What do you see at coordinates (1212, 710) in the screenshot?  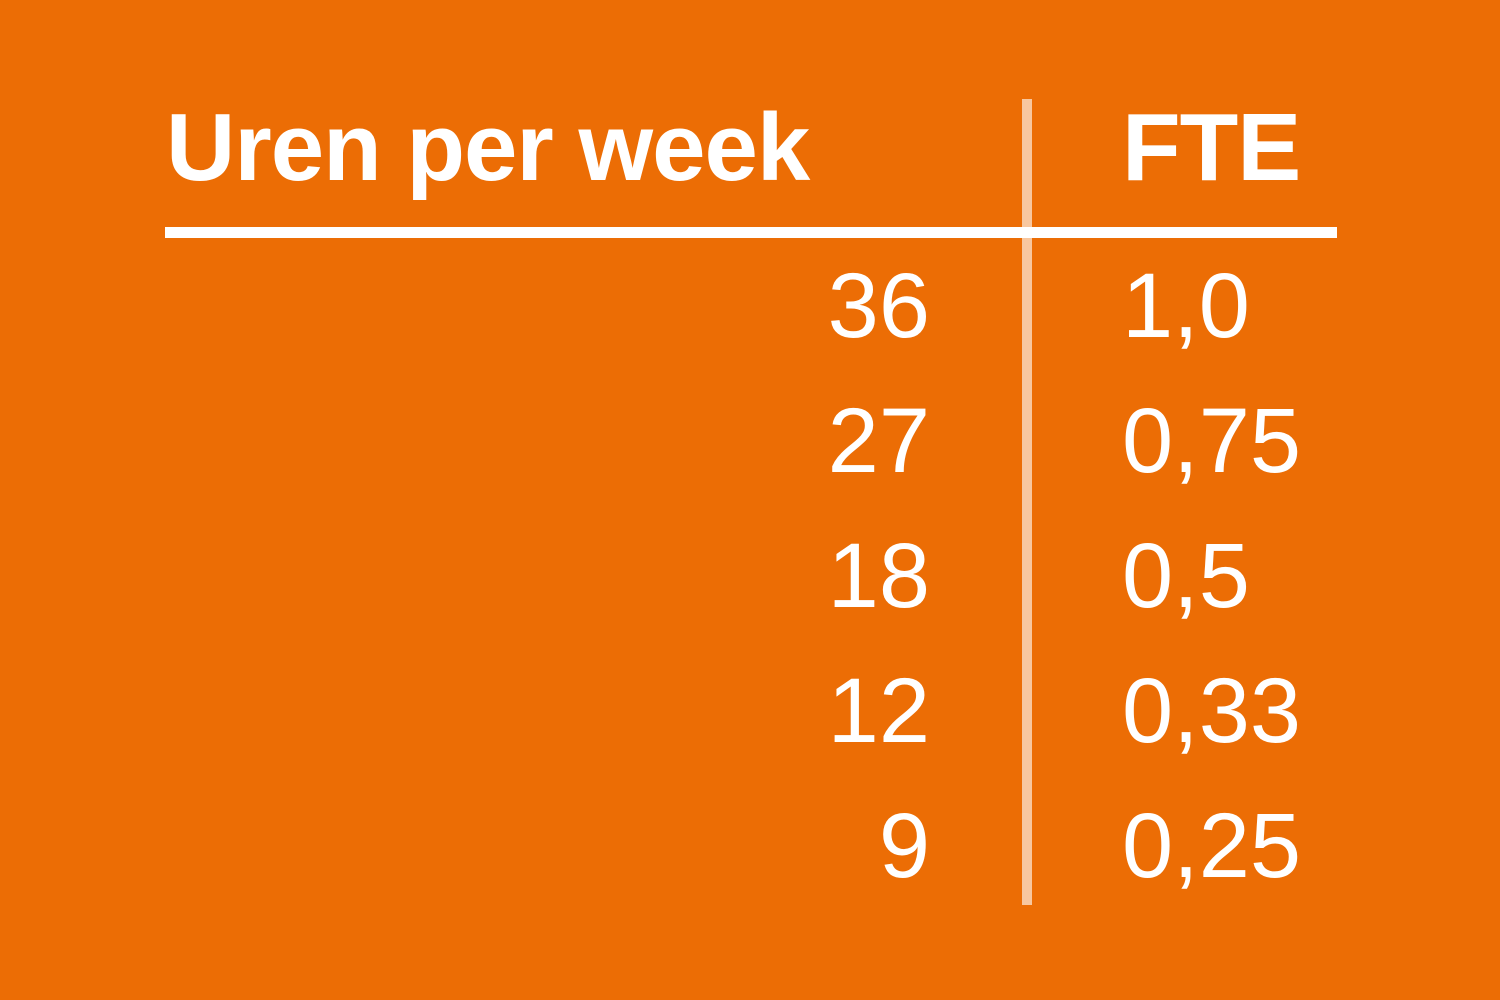 I see `fte-value: 0,33` at bounding box center [1212, 710].